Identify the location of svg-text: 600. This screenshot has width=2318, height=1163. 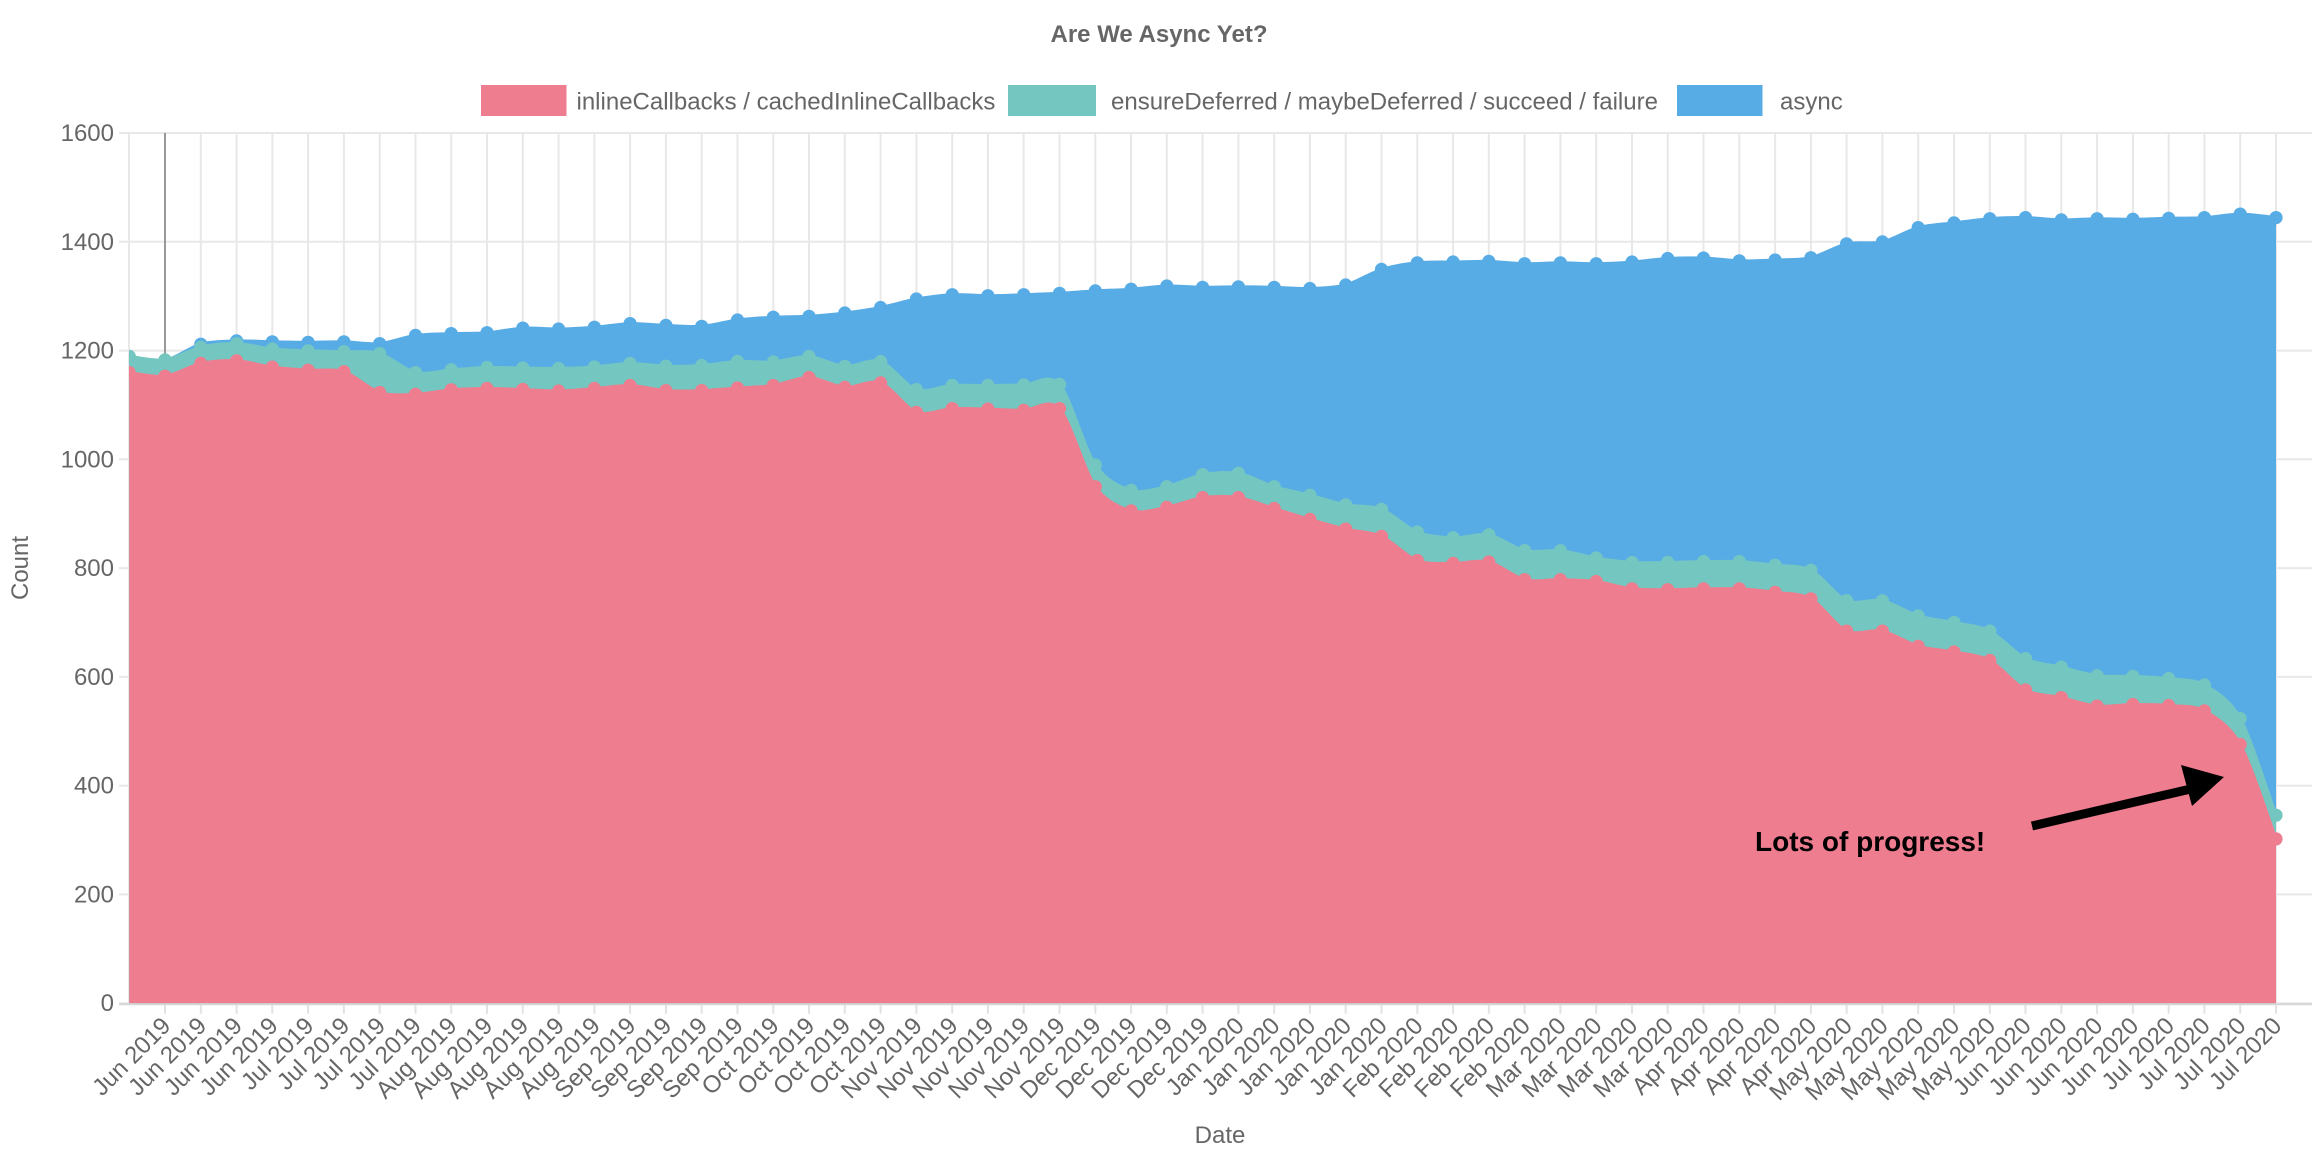
(94, 677).